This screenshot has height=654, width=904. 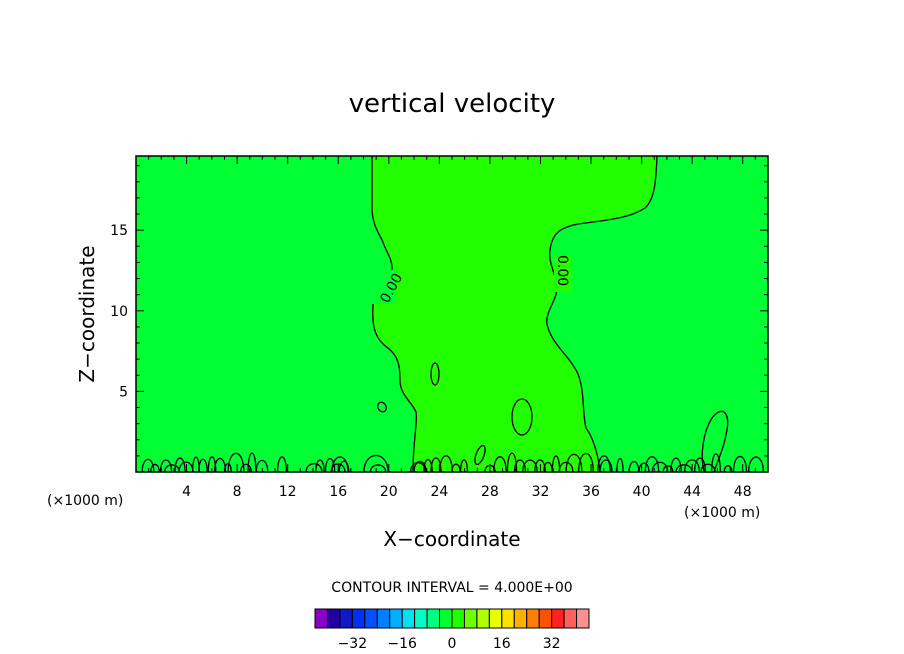 I want to click on x-tick-label: 32, so click(x=541, y=492).